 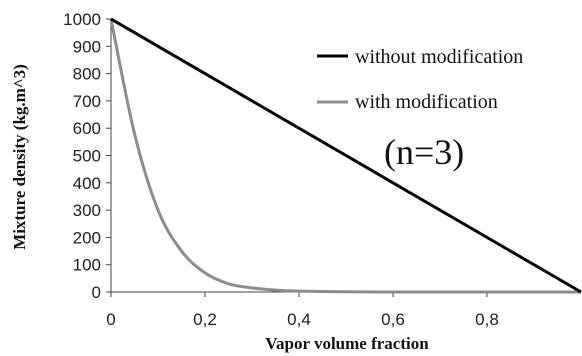 What do you see at coordinates (87, 128) in the screenshot?
I see `y-tick-label: 600` at bounding box center [87, 128].